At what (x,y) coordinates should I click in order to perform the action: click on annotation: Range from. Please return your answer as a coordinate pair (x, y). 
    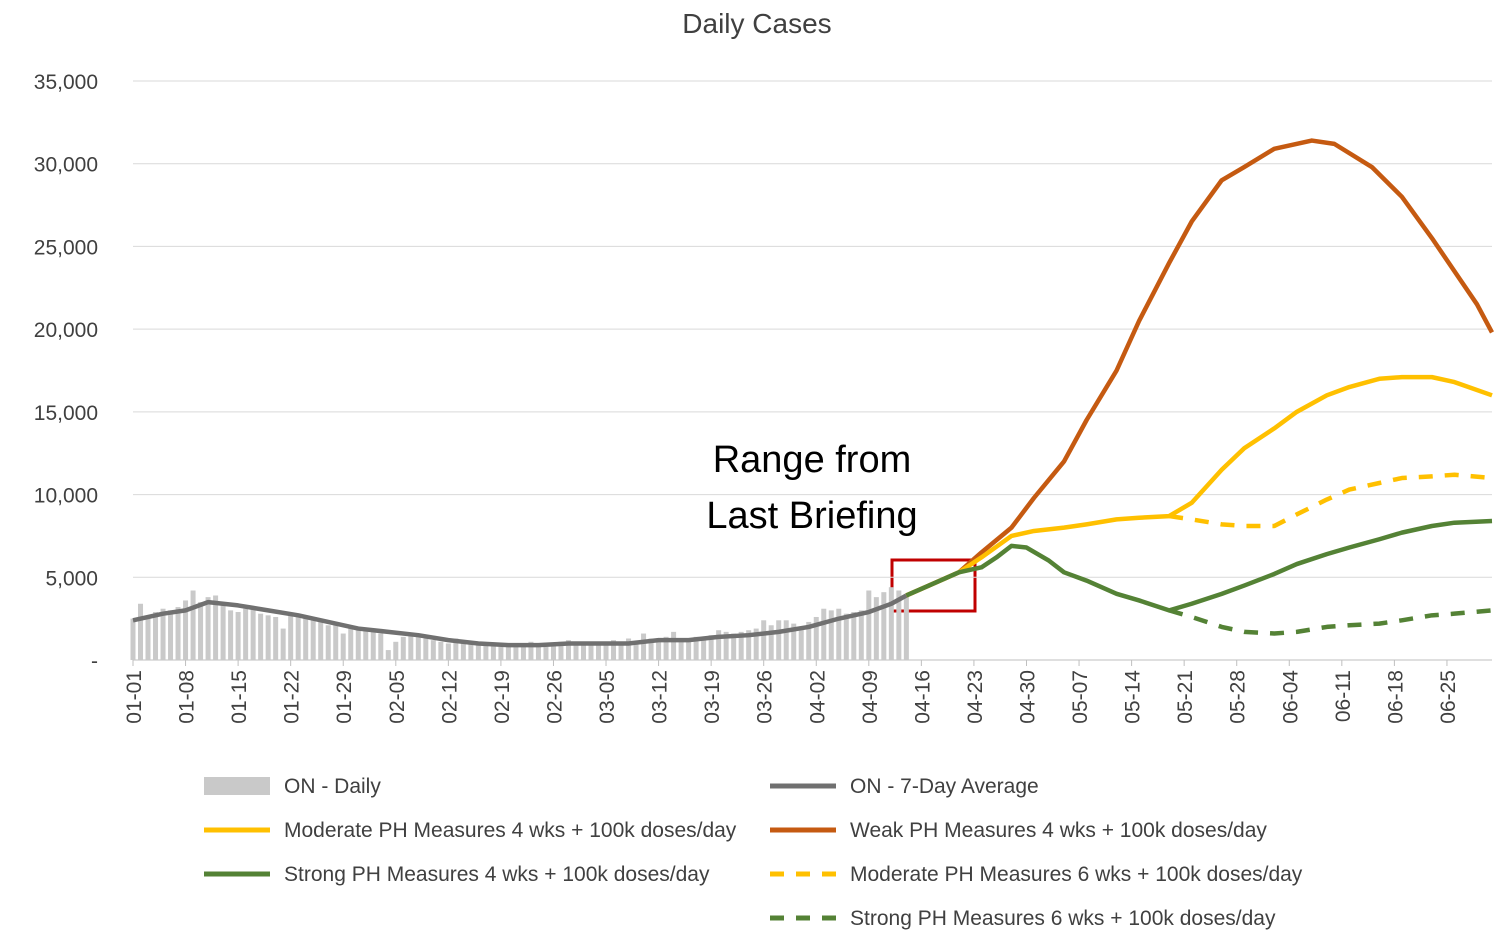
    Looking at the image, I should click on (812, 460).